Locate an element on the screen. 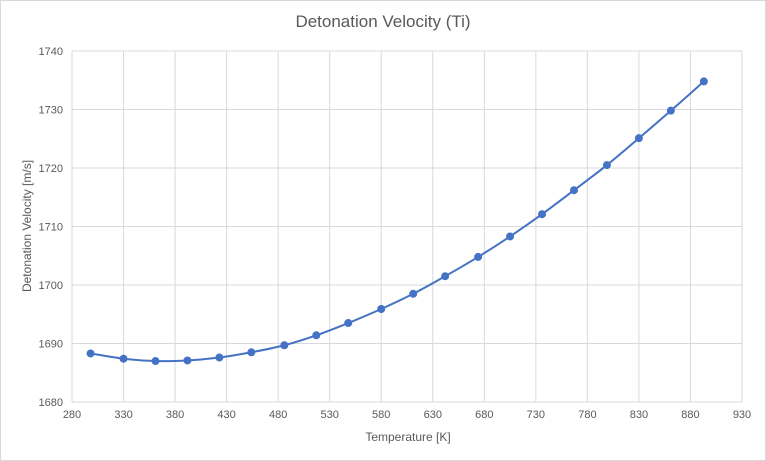 Image resolution: width=766 pixels, height=461 pixels. chart-title: Detonation Velocity (Ti) is located at coordinates (383, 21).